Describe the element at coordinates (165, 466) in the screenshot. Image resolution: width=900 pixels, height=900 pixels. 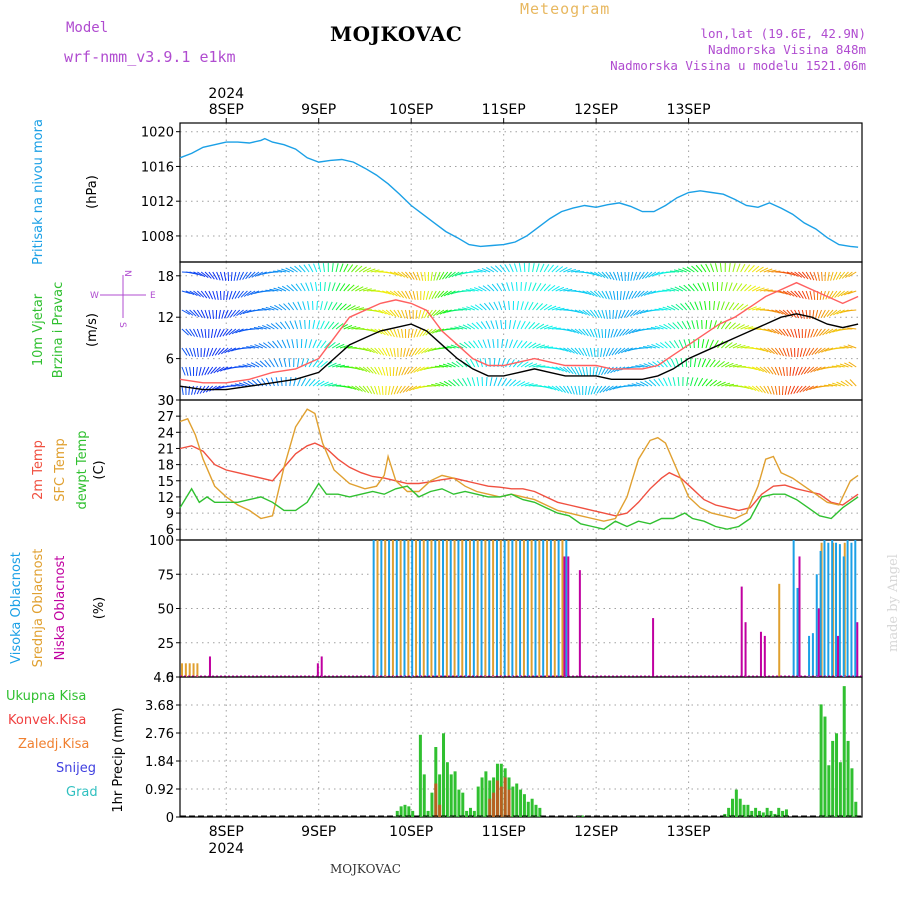
I see `temperature-ytick-label: 18` at that location.